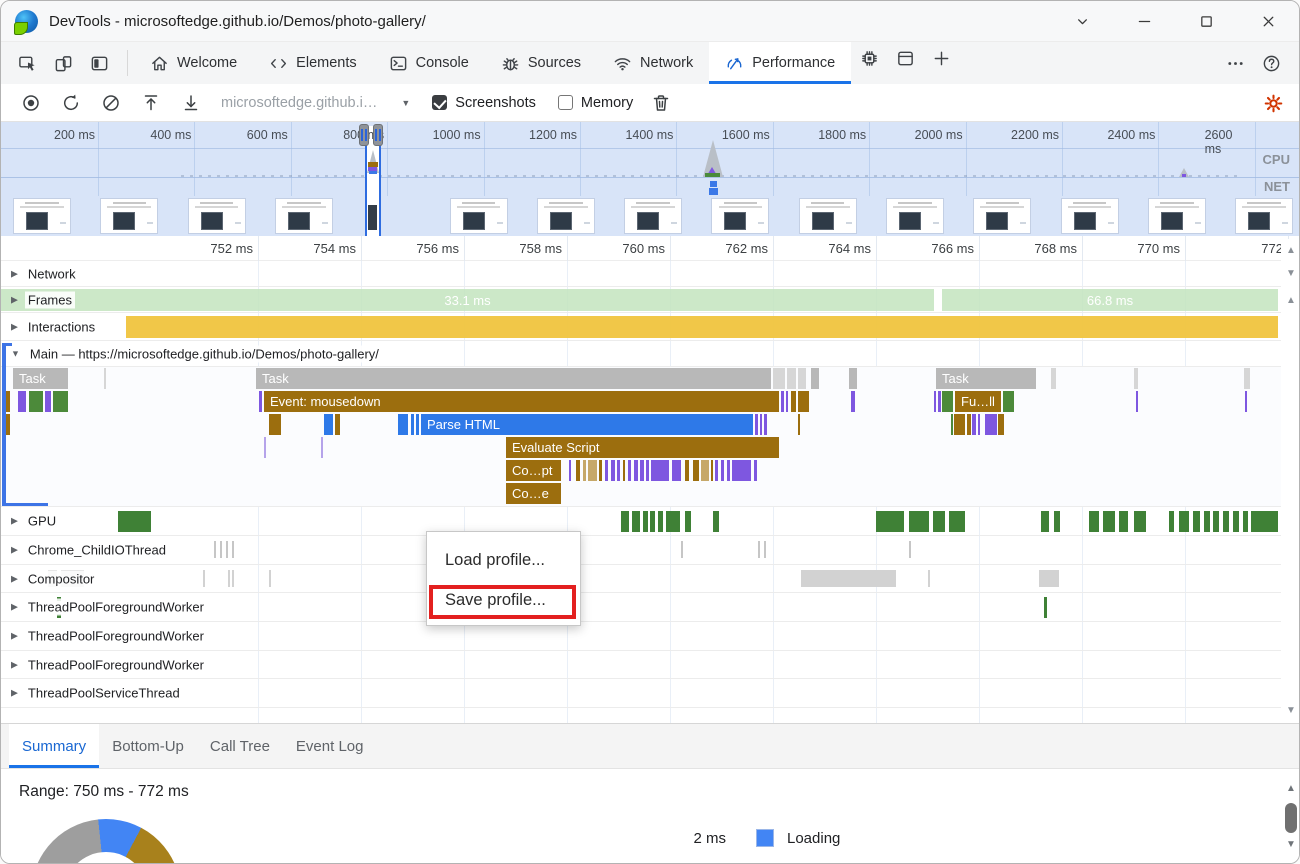 This screenshot has width=1300, height=864. Describe the element at coordinates (1271, 63) in the screenshot. I see `help-icon` at that location.